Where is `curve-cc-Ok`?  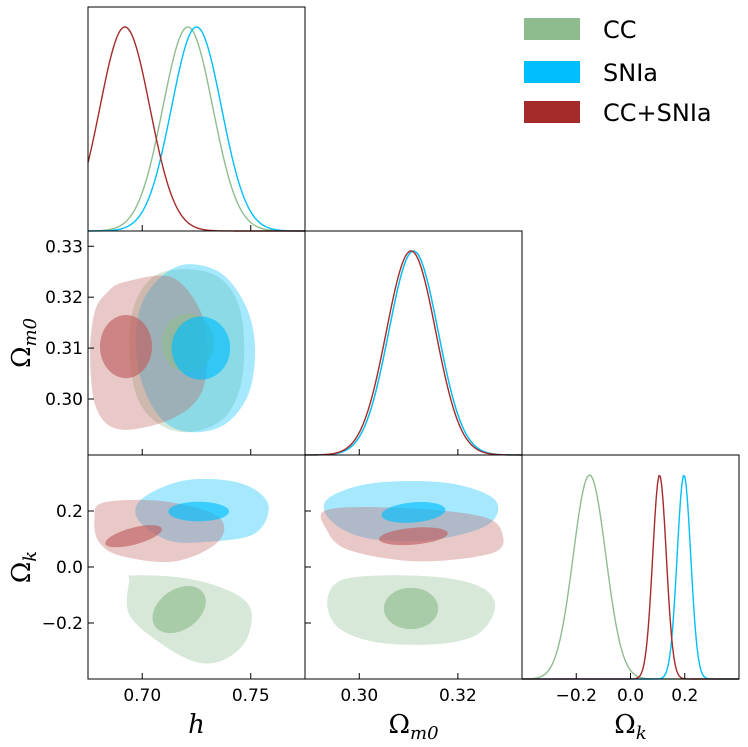
curve-cc-Ok is located at coordinates (630, 577).